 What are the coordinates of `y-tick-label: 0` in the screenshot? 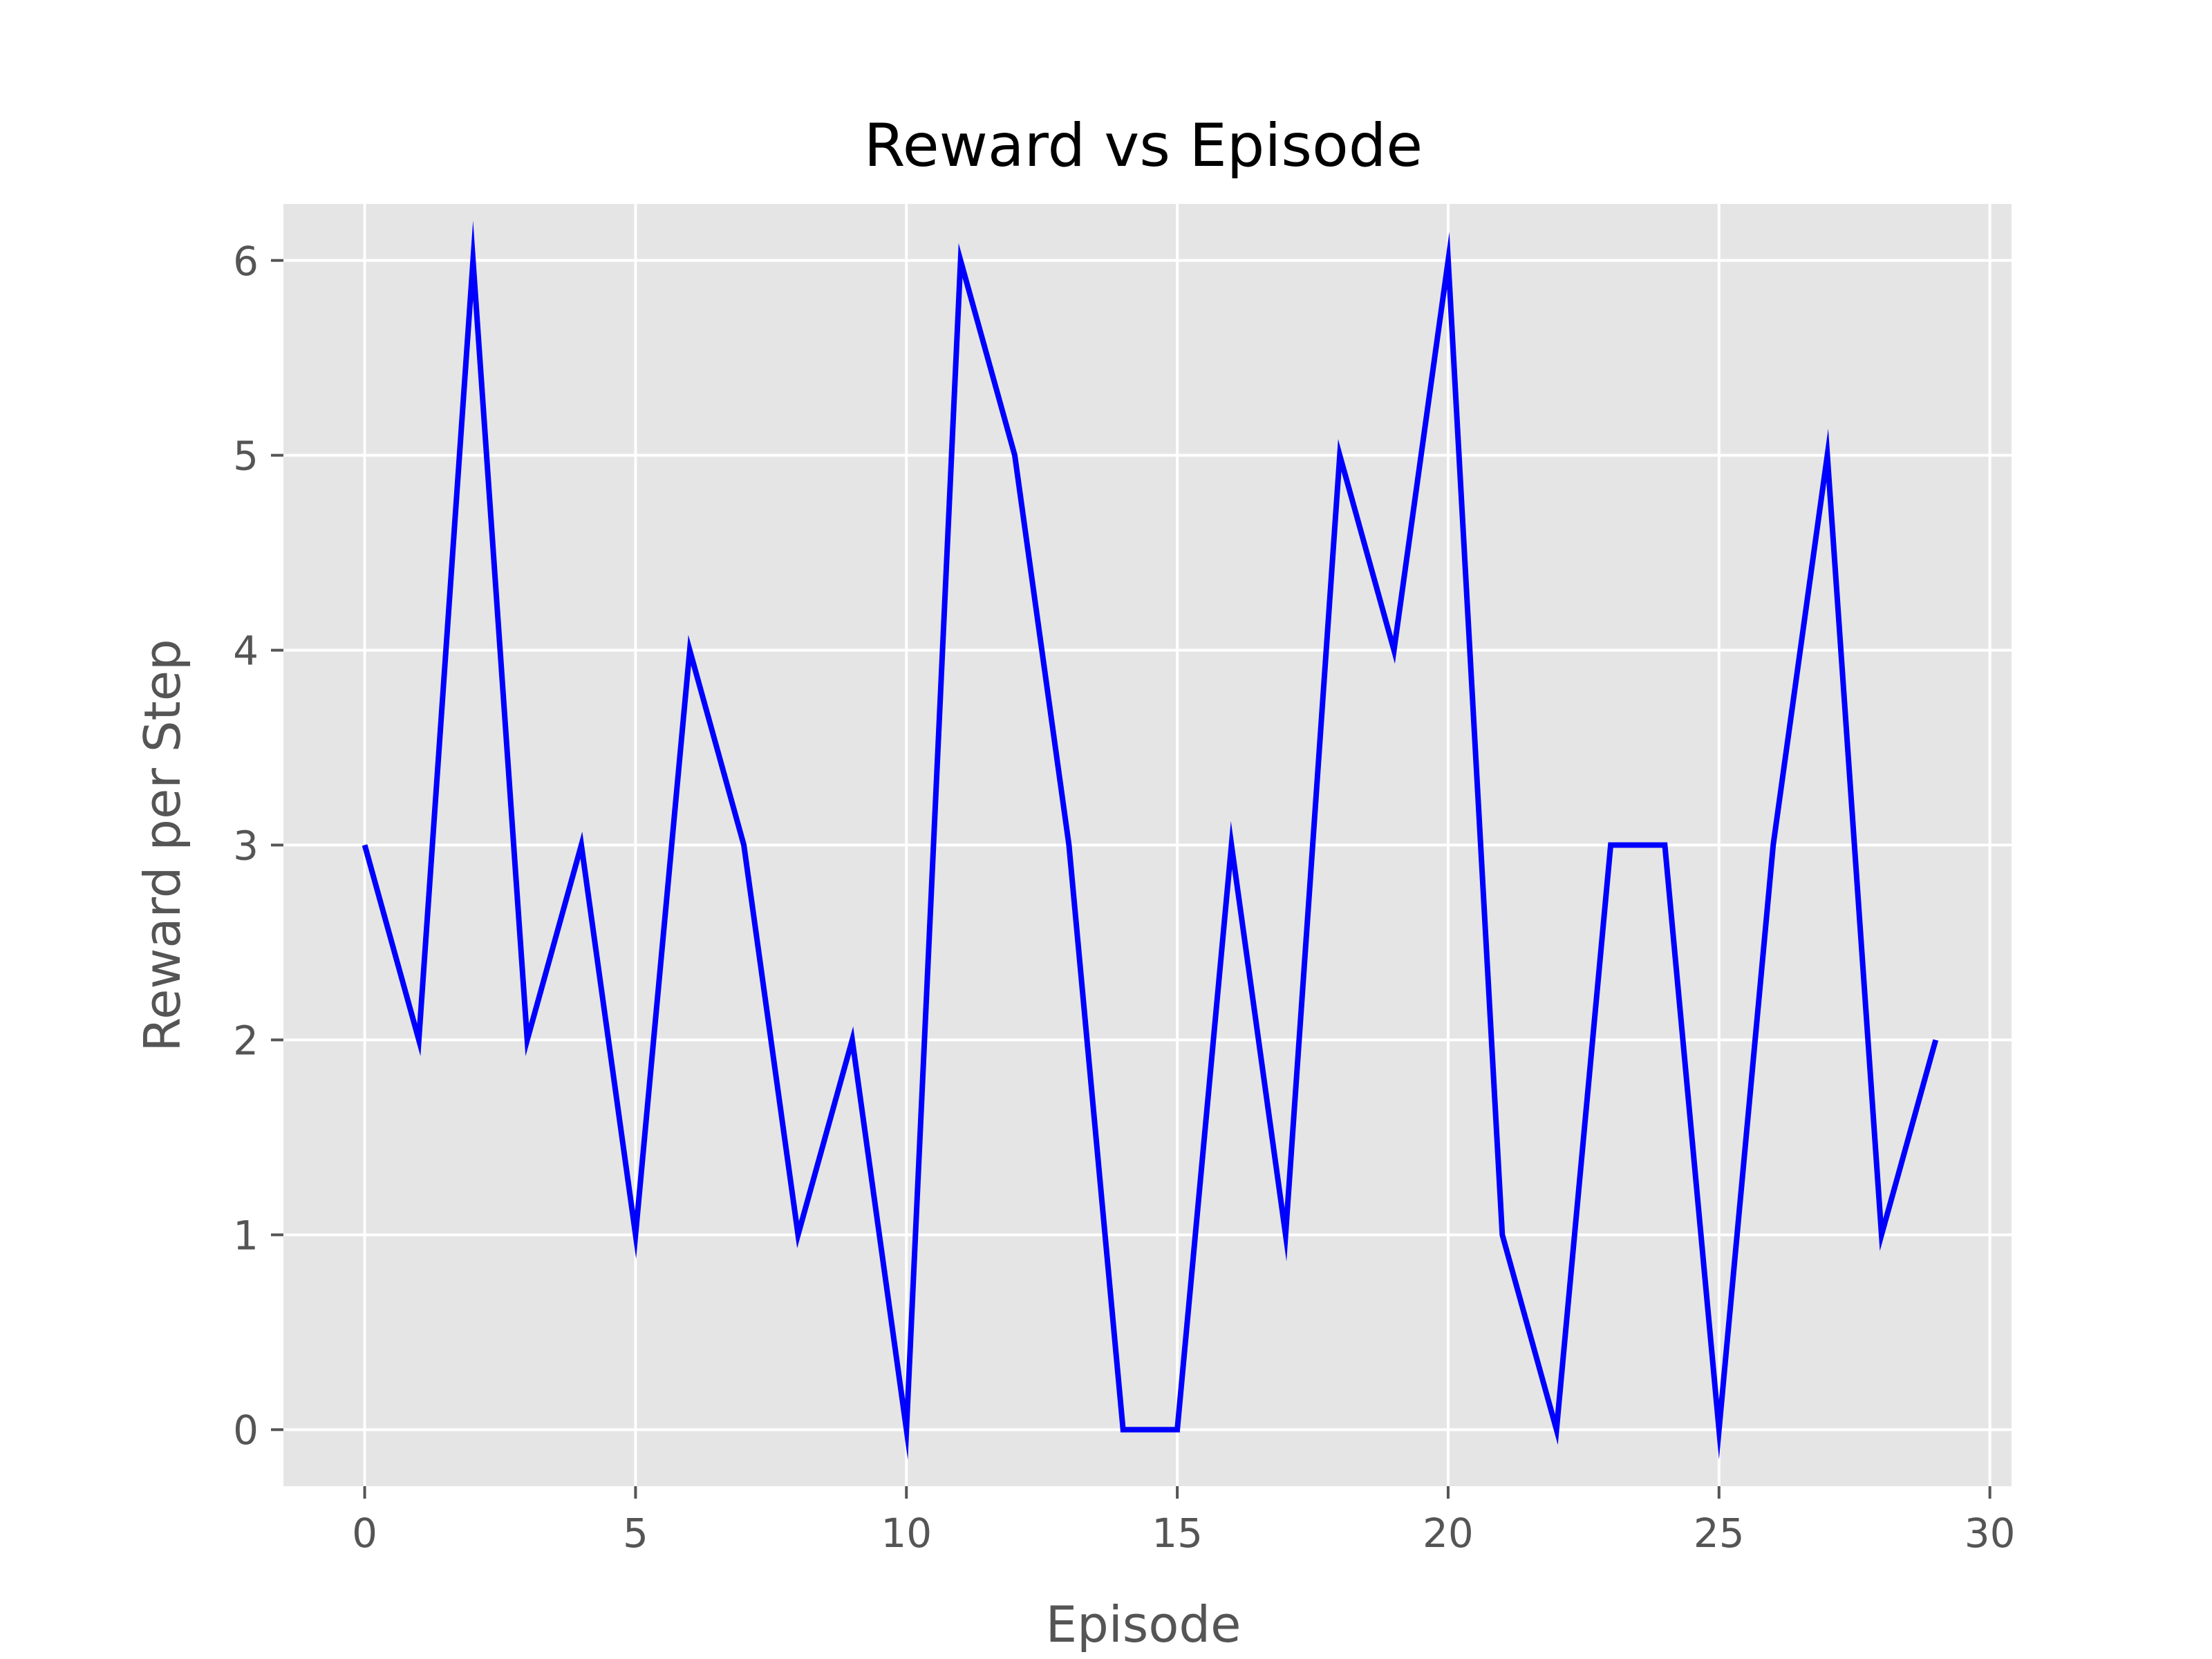 It's located at (246, 1431).